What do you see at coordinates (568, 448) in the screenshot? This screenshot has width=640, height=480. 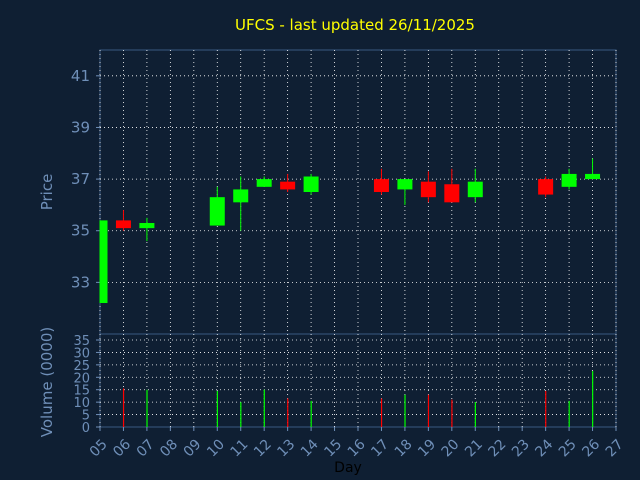 I see `x-tick-label: 25` at bounding box center [568, 448].